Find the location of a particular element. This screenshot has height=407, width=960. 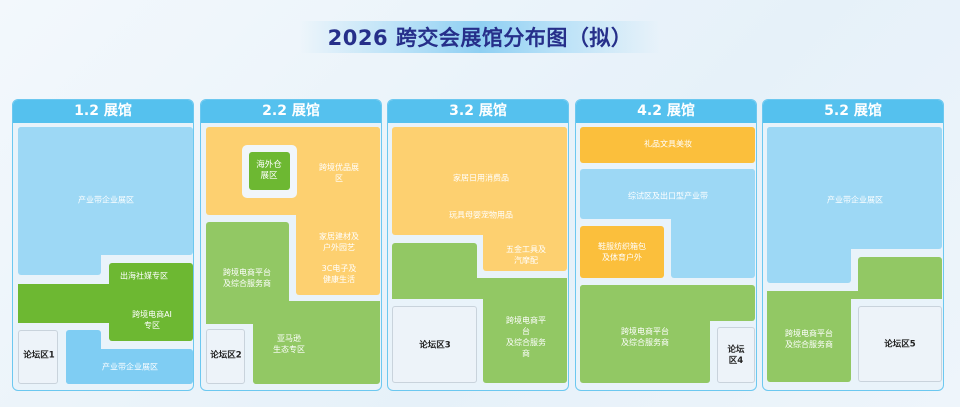

zone-label: 论坛区4 is located at coordinates (736, 355).